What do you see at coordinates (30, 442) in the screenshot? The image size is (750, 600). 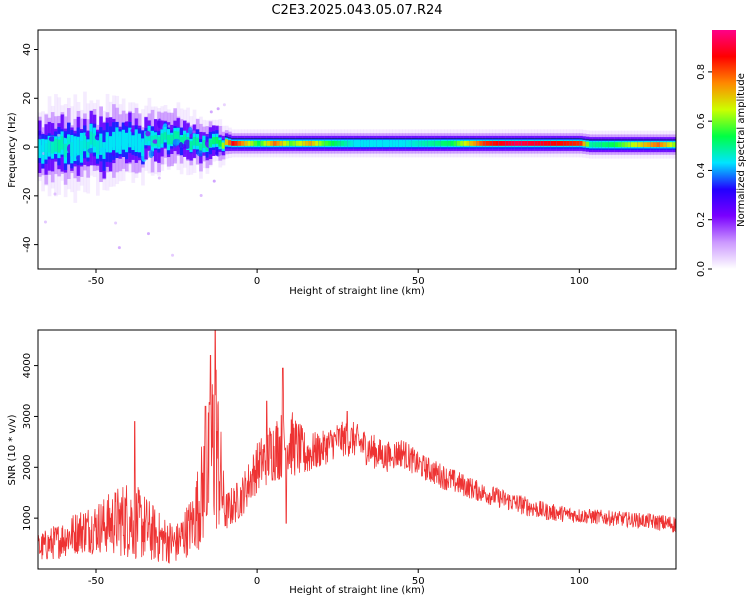 I see `snr-y-ticks: 1000 2000 3000 4000` at bounding box center [30, 442].